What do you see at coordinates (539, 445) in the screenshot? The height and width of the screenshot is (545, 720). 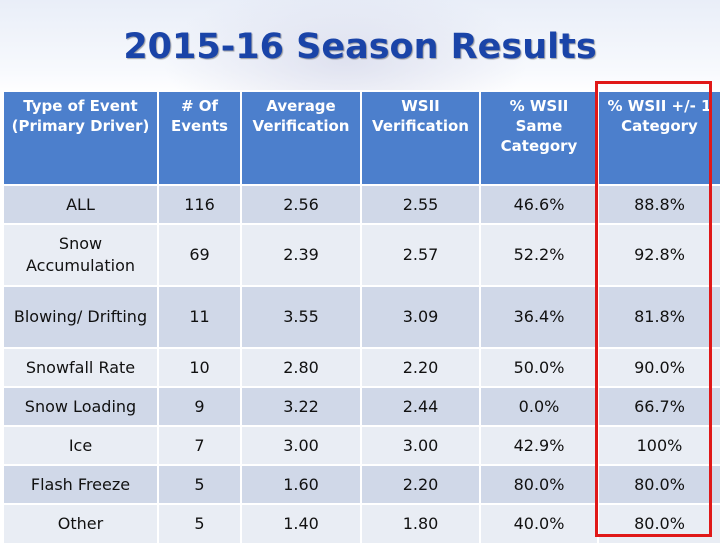 I see `cell-wsii-same-category: 42.9%` at bounding box center [539, 445].